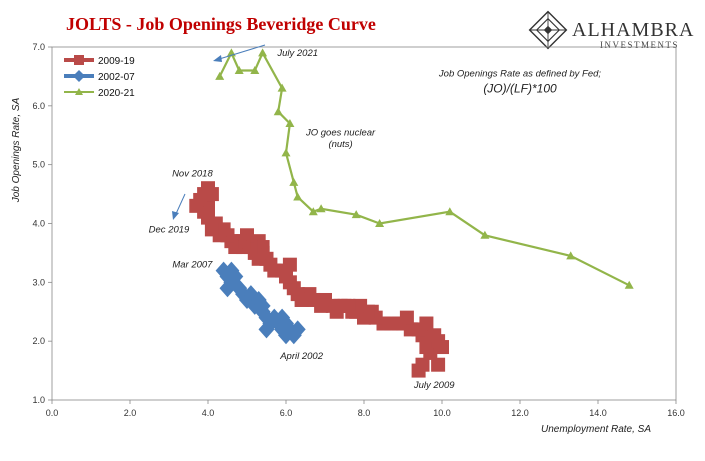 The image size is (705, 461). Describe the element at coordinates (180, 205) in the screenshot. I see `arrow-nov-2018-dec-2019` at that location.